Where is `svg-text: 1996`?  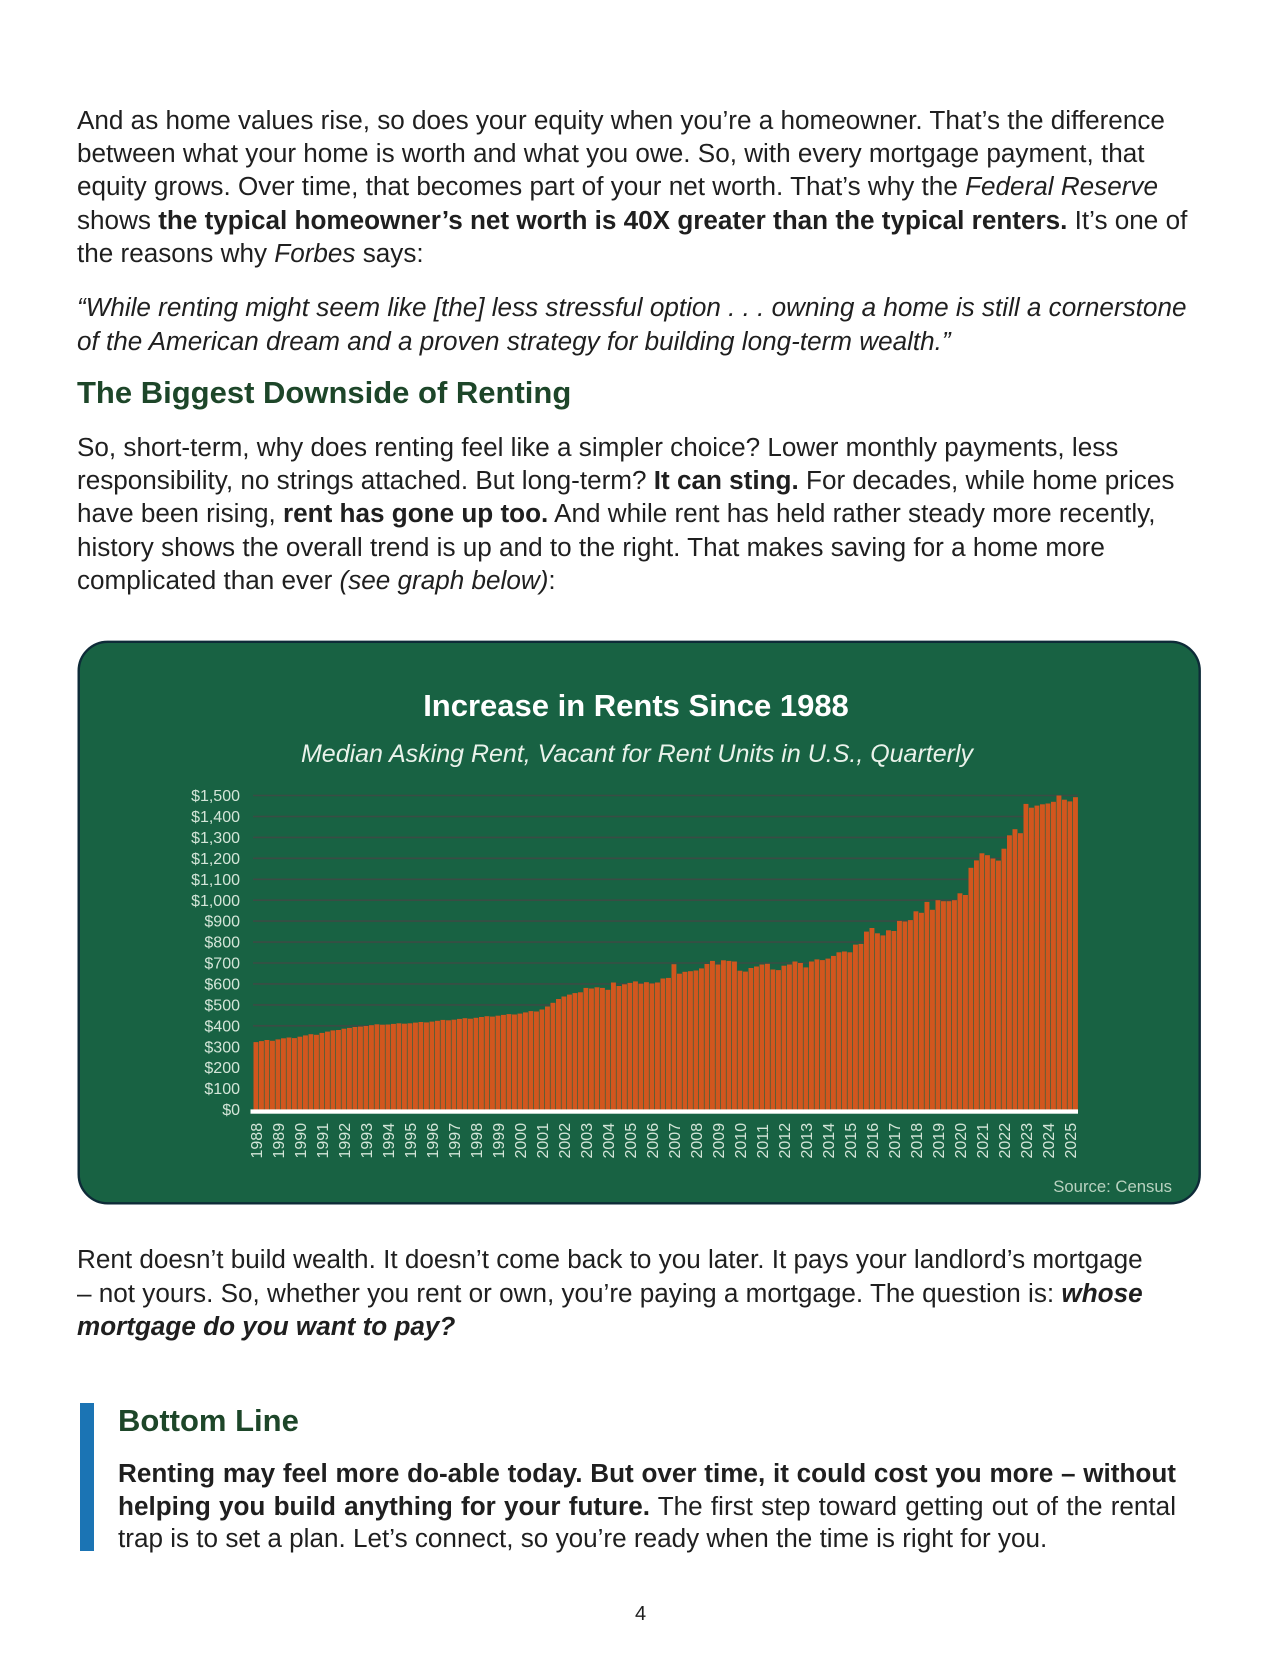
svg-text: 1996 is located at coordinates (433, 1141).